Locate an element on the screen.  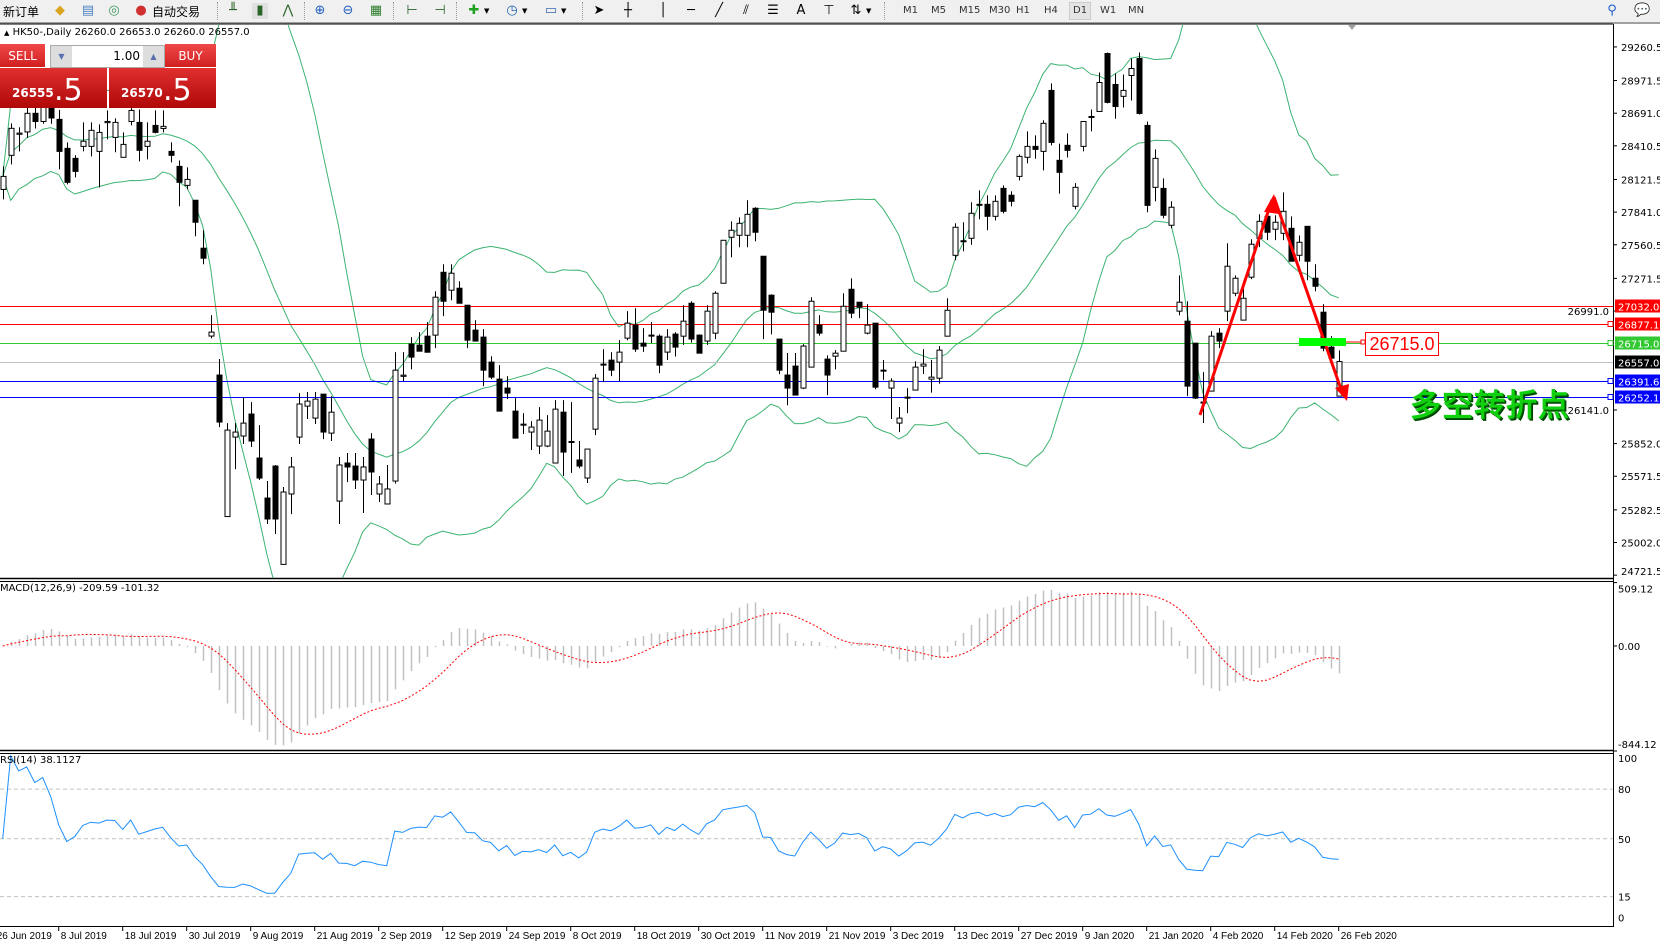
candlestick-chart-button: ▮ is located at coordinates (260, 11).